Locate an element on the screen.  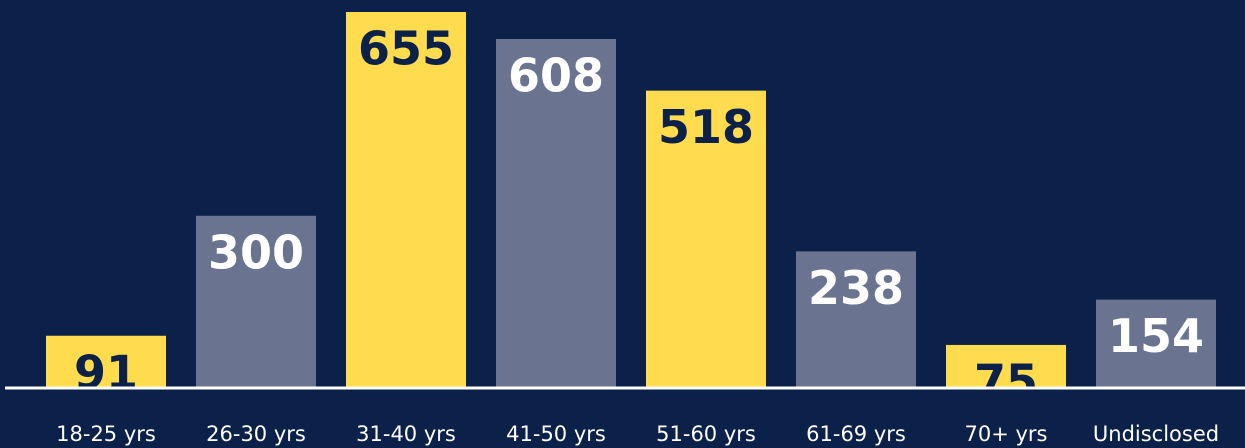
x-tick-label: 41-50 yrs is located at coordinates (556, 434).